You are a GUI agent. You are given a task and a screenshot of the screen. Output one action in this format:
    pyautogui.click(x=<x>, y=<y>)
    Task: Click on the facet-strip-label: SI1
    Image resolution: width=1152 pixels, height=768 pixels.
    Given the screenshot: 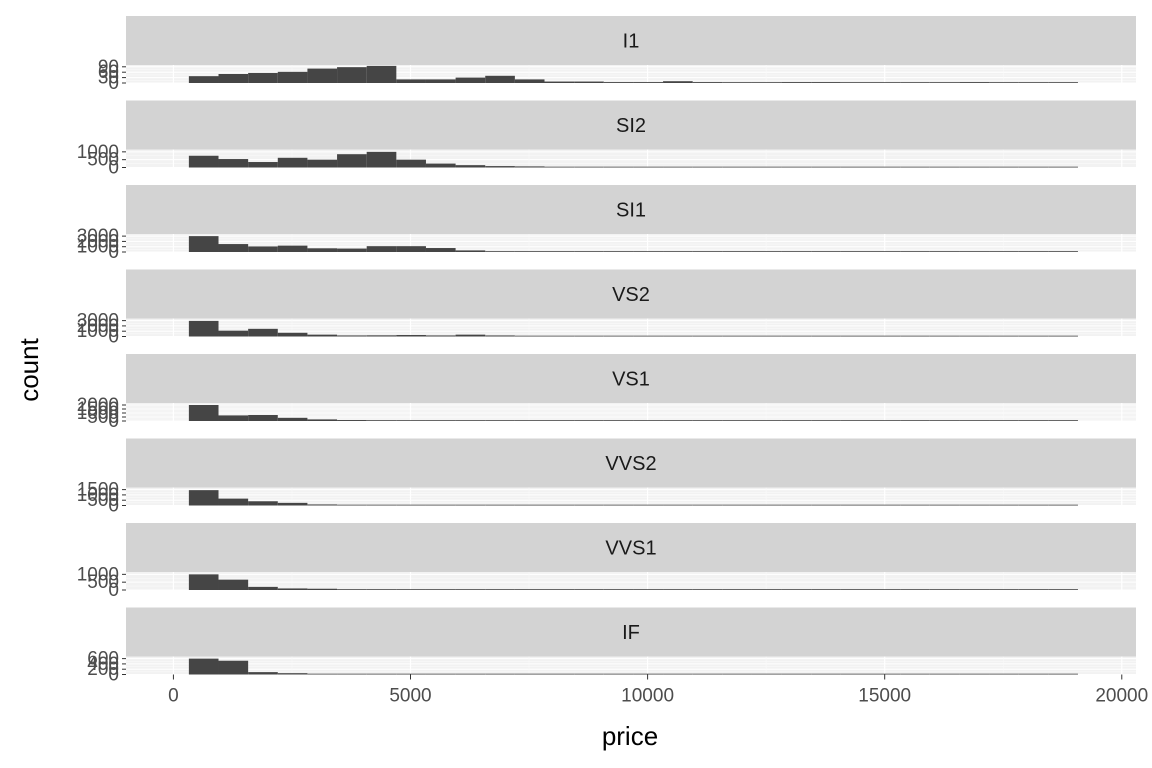 What is the action you would take?
    pyautogui.click(x=631, y=211)
    